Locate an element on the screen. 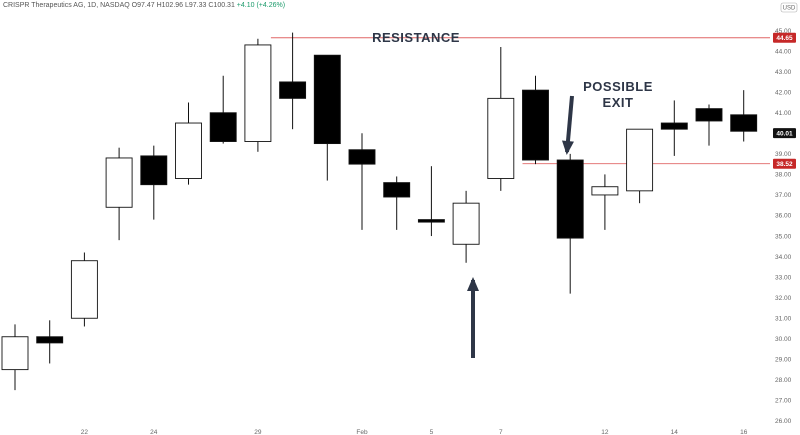  price-badge: 38.52 is located at coordinates (784, 164).